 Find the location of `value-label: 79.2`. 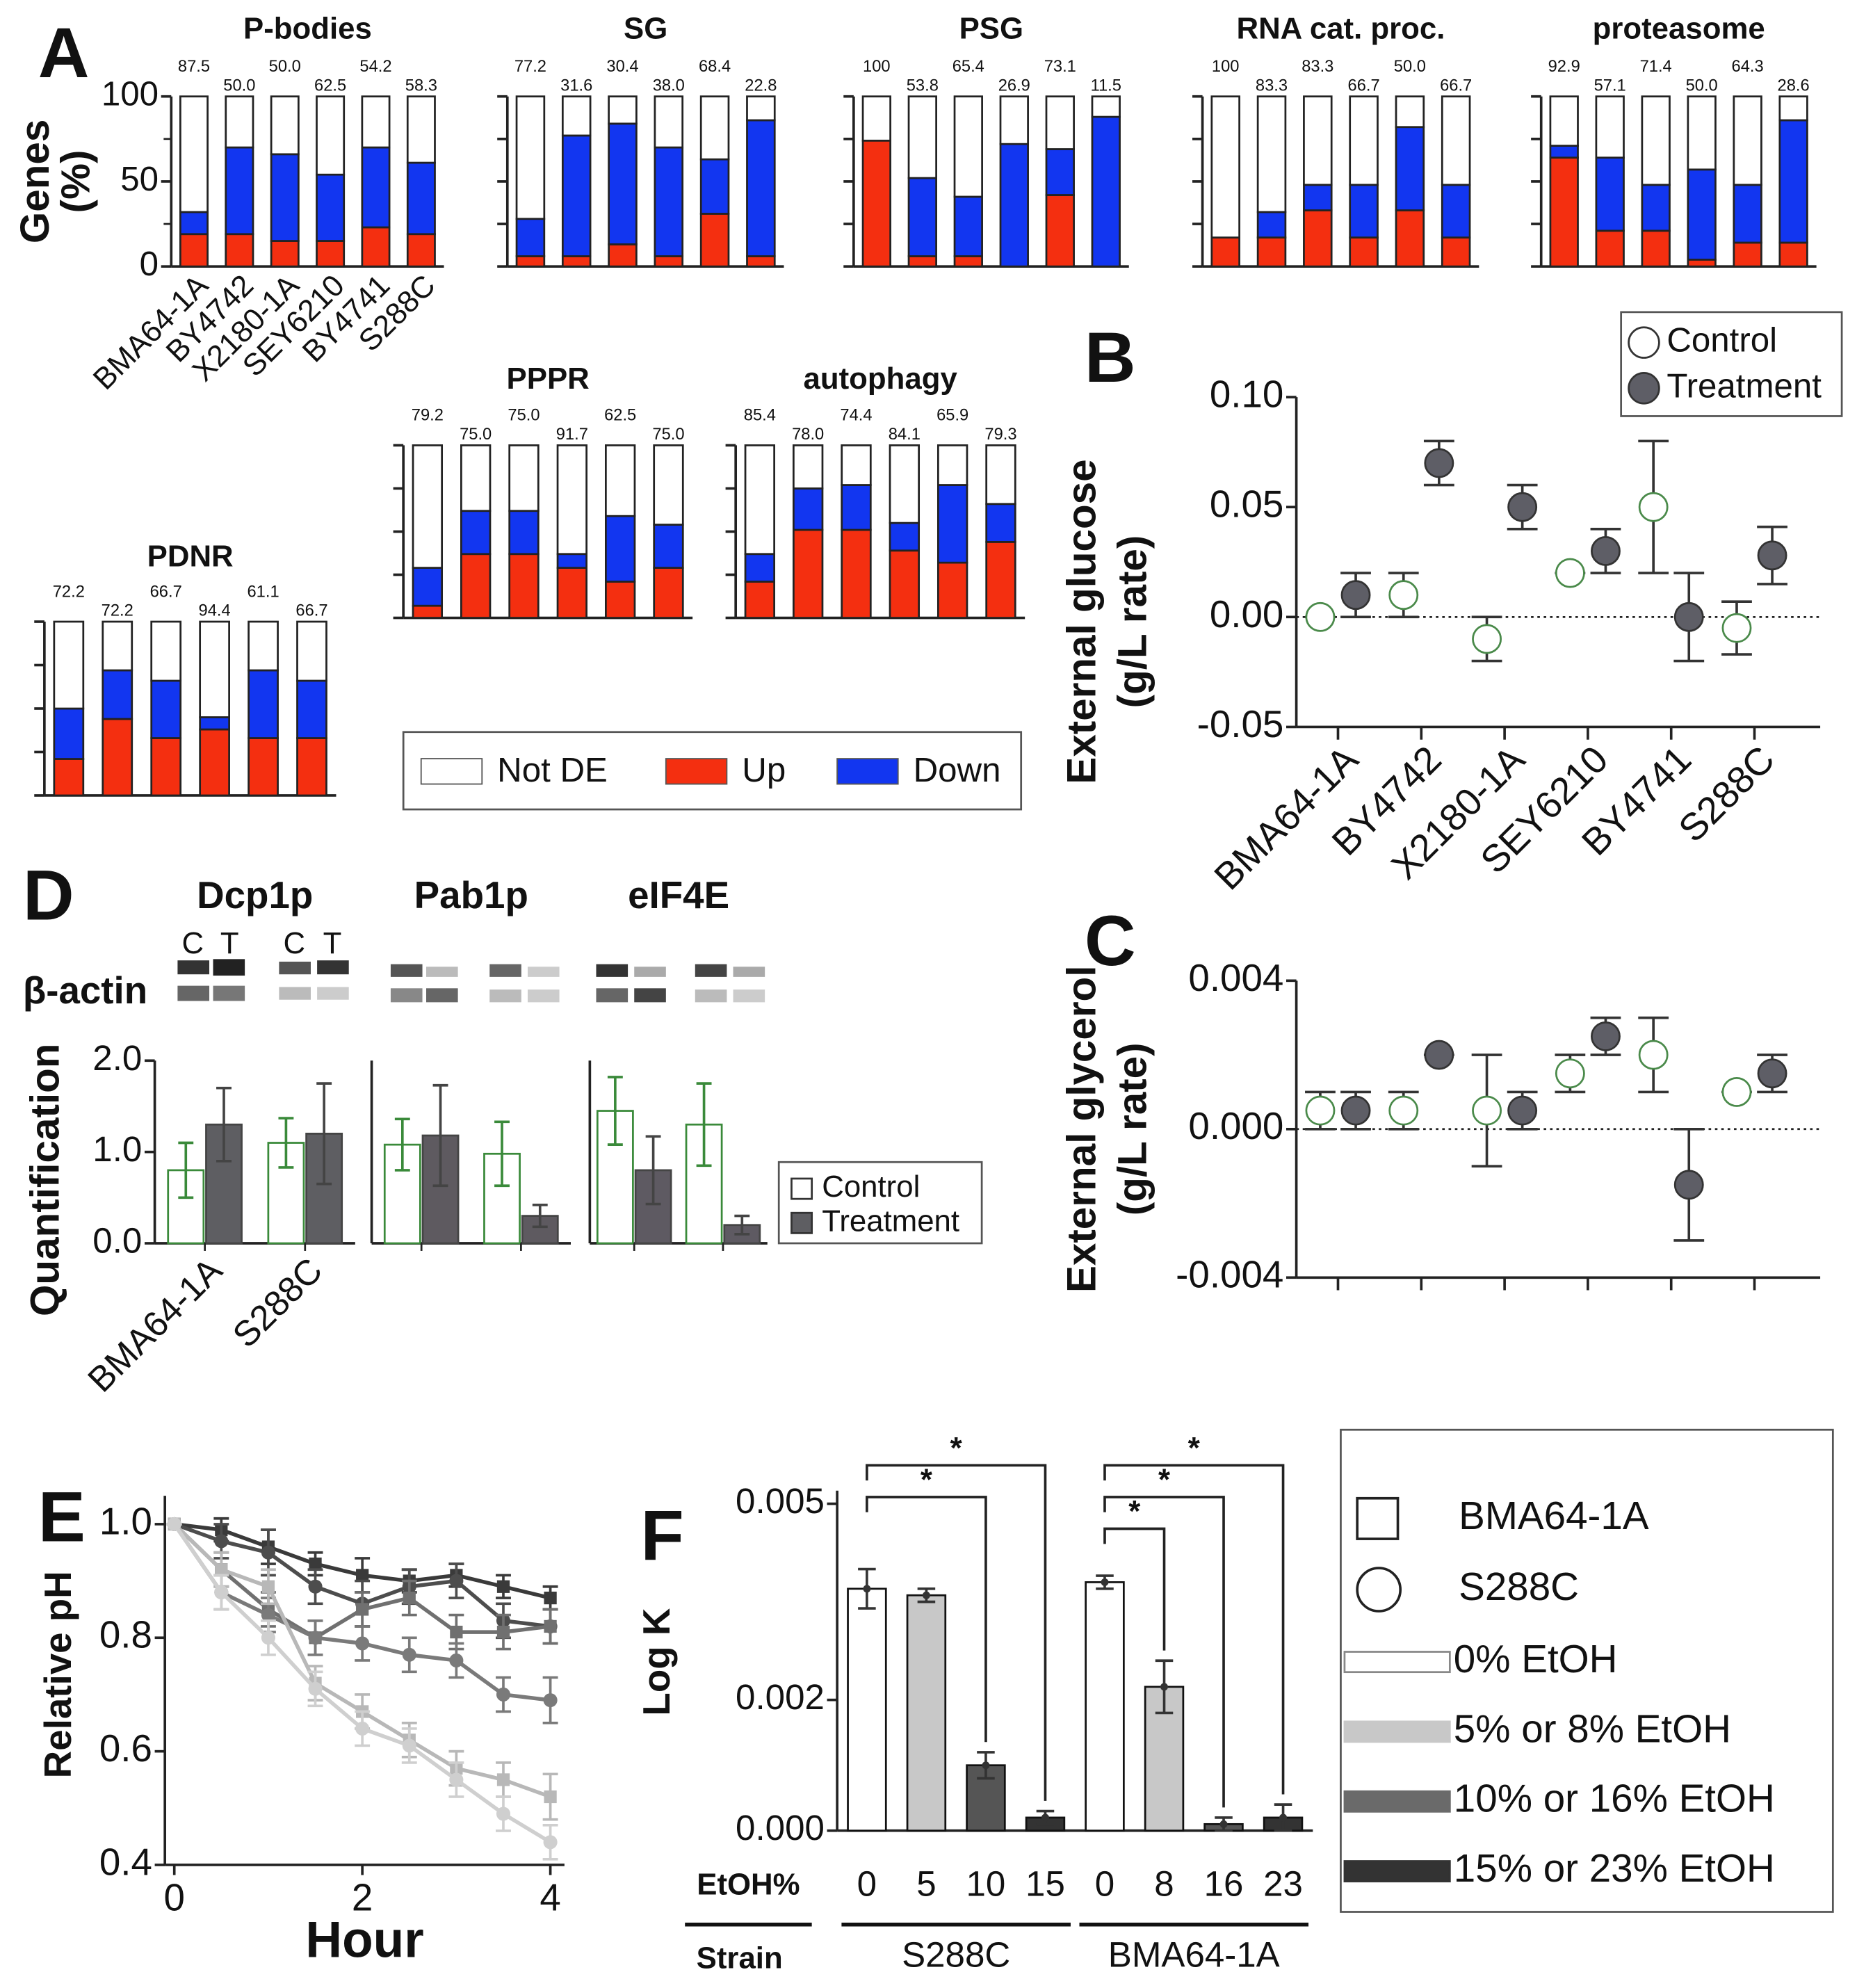

value-label: 79.2 is located at coordinates (428, 416).